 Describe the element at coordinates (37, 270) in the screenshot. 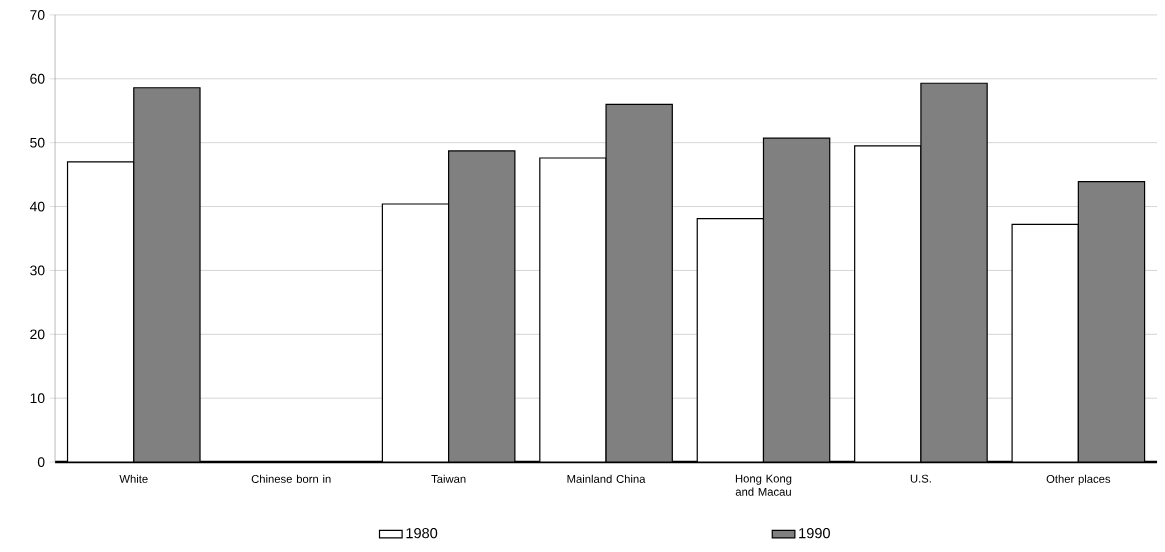

I see `y-tick-label: 30` at that location.